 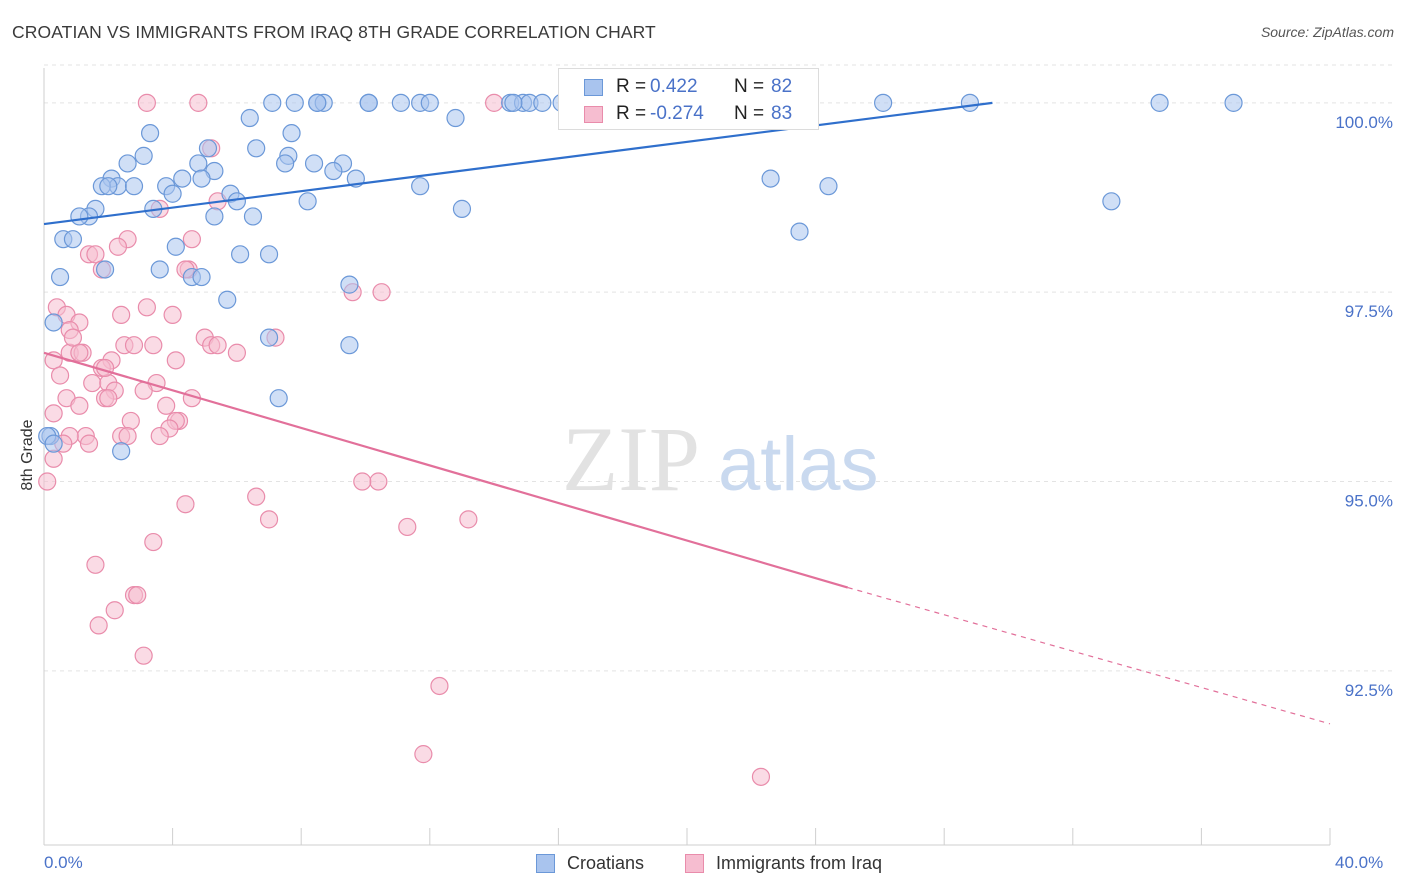 What do you see at coordinates (606, 863) in the screenshot?
I see `legend-label-croatians: Croatians` at bounding box center [606, 863].